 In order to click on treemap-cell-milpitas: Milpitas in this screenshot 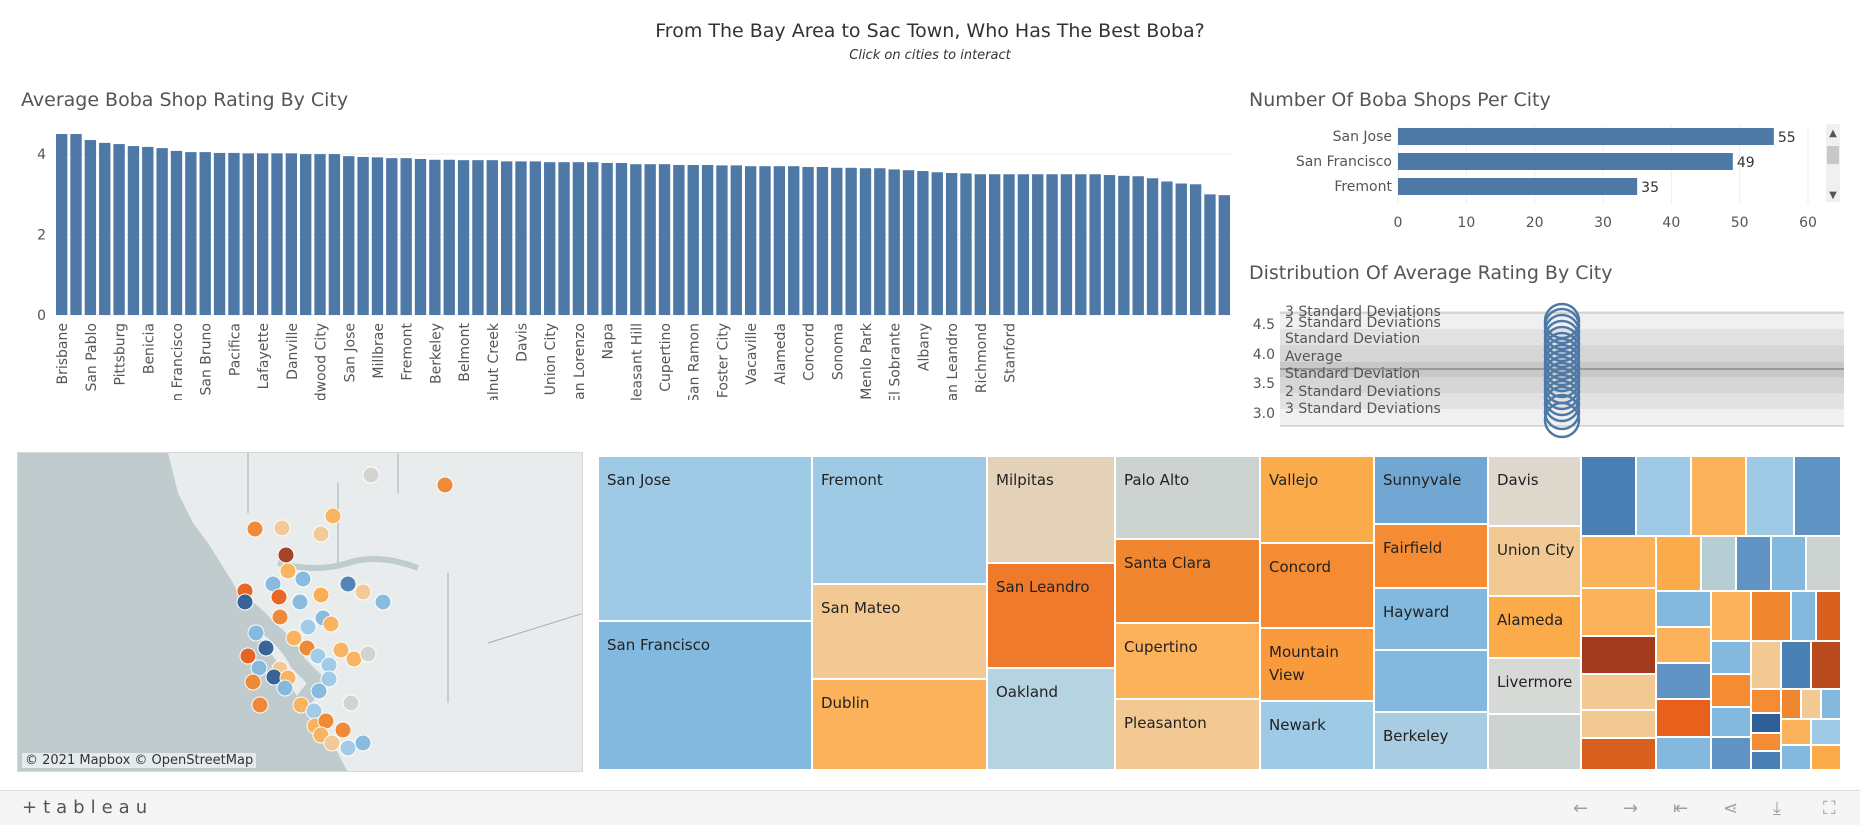, I will do `click(1051, 509)`.